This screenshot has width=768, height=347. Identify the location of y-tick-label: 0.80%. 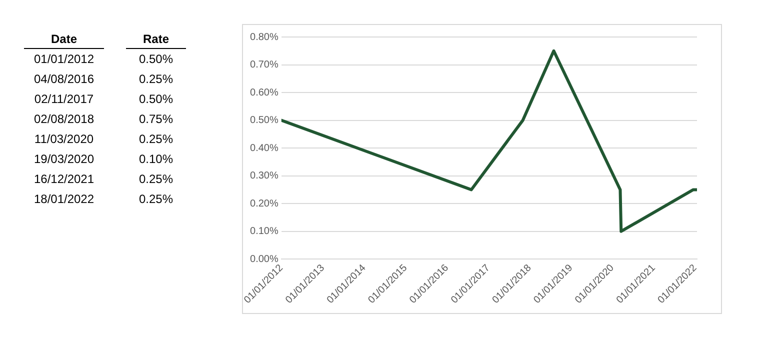
(264, 37).